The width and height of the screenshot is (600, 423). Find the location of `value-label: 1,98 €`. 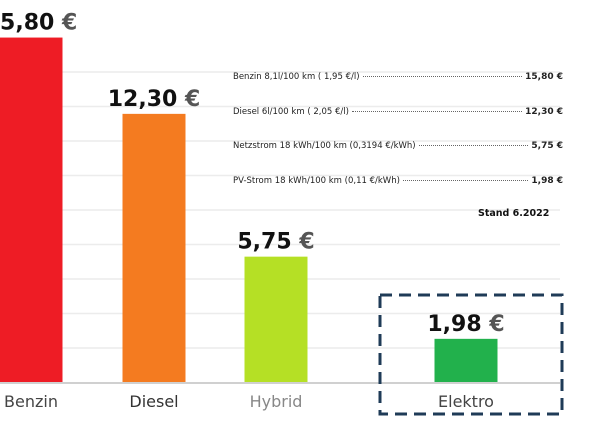

value-label: 1,98 € is located at coordinates (465, 324).